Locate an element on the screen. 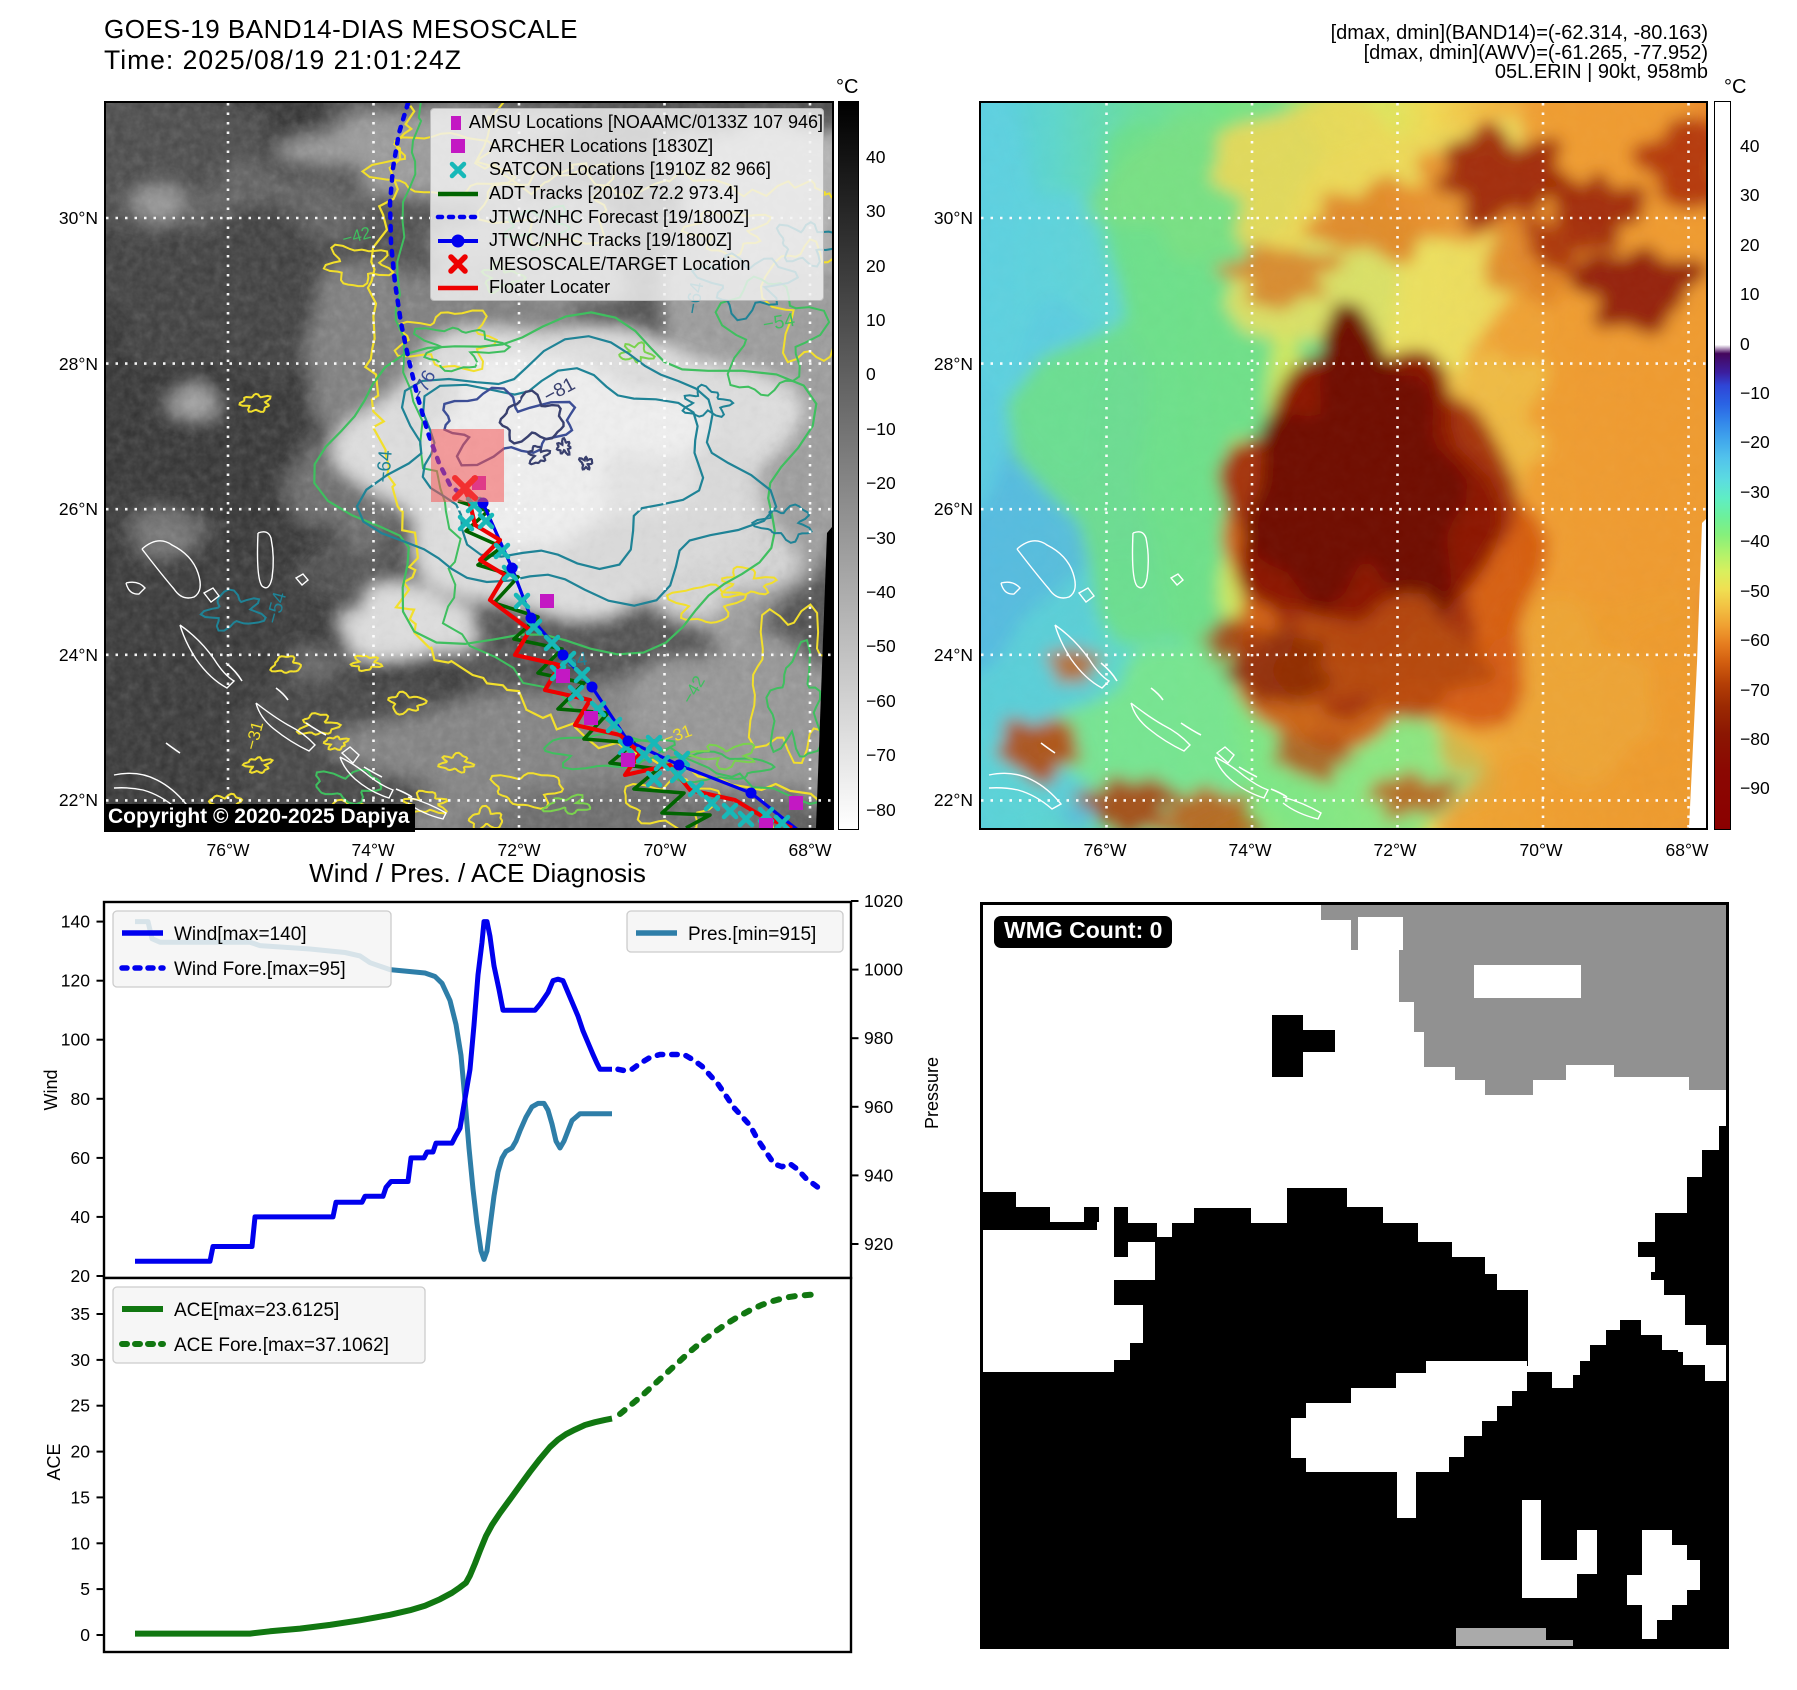  svg-text: Pressure is located at coordinates (932, 1093).